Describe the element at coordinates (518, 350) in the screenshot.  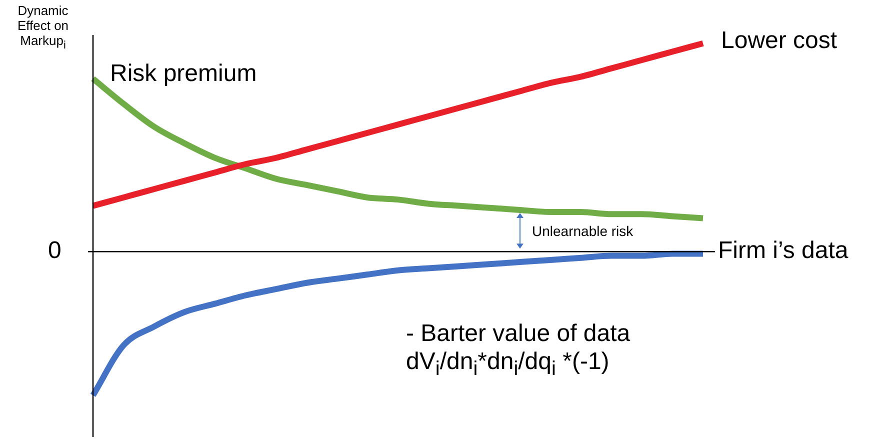
I see `text: - Barter value of data dV$_{i}$/dn$_{i}$*dn$_{i}$/dq$_{i}$ *(-1)` at that location.